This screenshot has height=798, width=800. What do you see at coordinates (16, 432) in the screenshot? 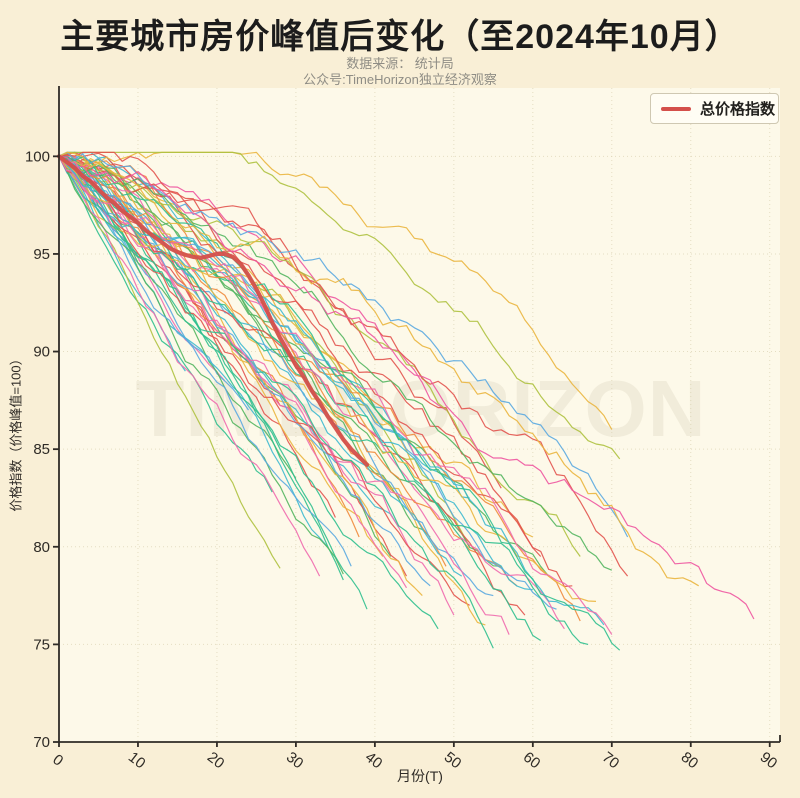
I see `y-axis-title: 价格指数（价格峰值=100）` at bounding box center [16, 432].